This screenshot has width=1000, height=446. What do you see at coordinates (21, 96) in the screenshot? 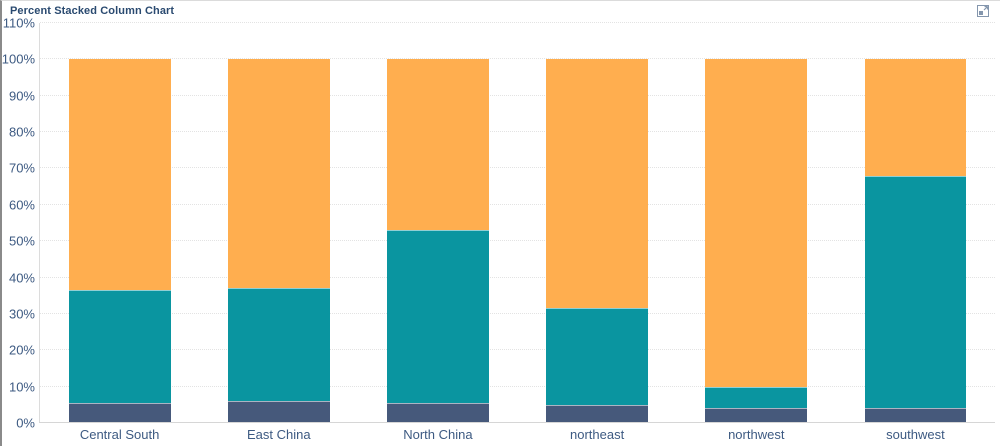
I see `y-tick-label: 90%` at bounding box center [21, 96].